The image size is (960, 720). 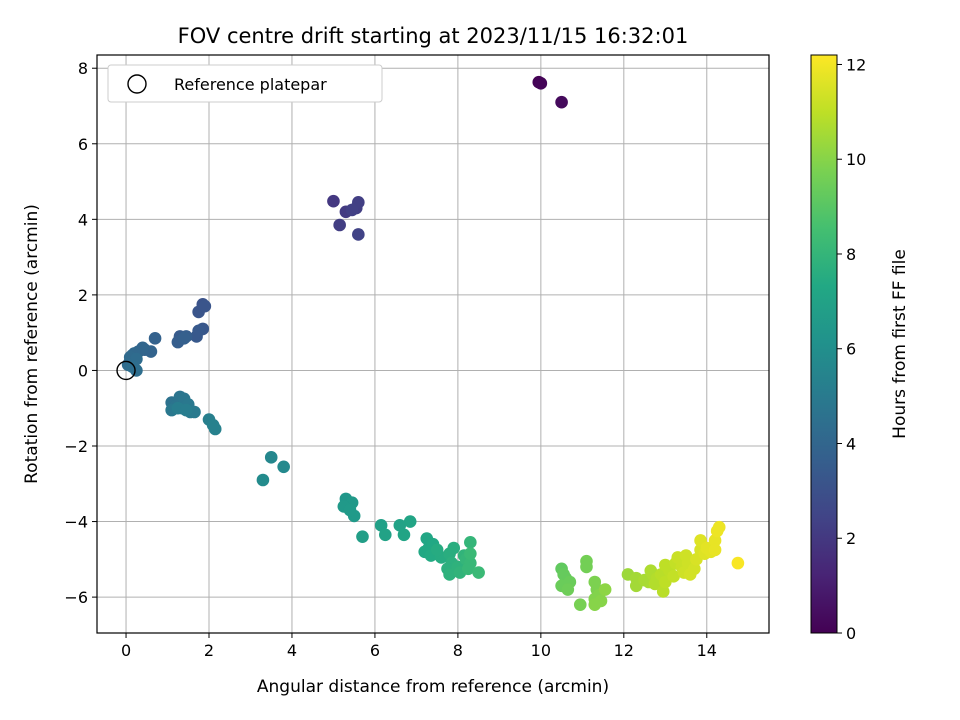 I want to click on colorbar-ticks: 0 2 4 6 8 10 12, so click(x=851, y=349).